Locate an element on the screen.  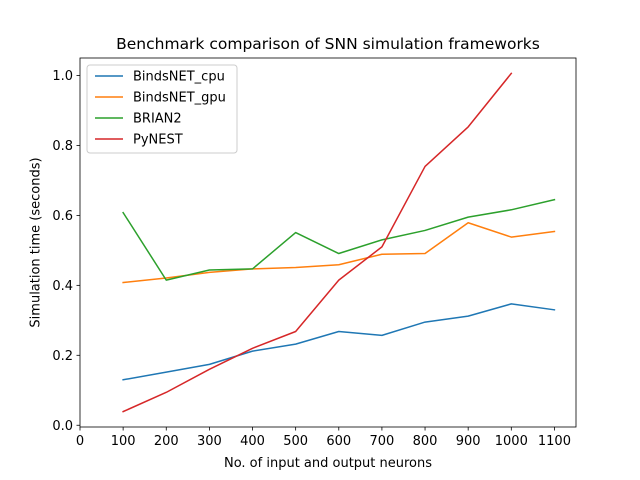
x-tick-label: 300 is located at coordinates (209, 441).